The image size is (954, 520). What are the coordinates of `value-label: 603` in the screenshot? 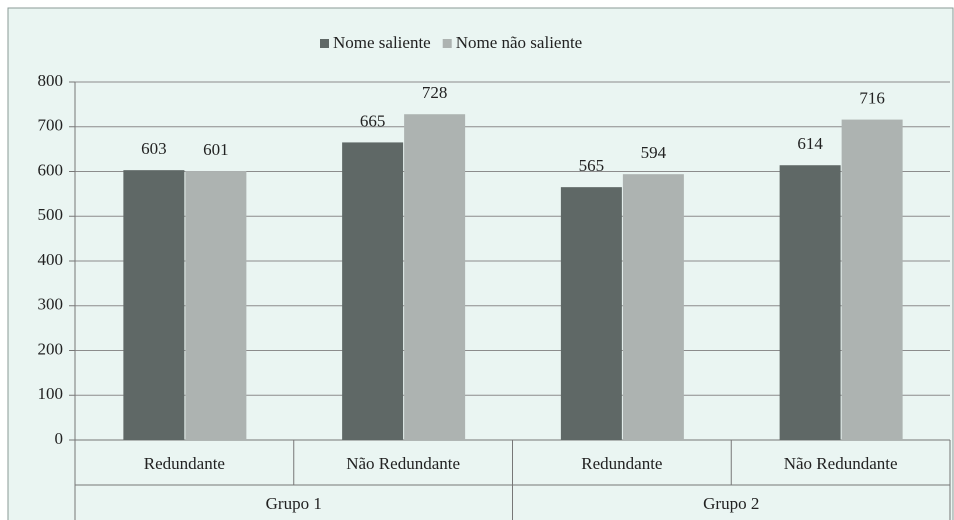 It's located at (154, 148).